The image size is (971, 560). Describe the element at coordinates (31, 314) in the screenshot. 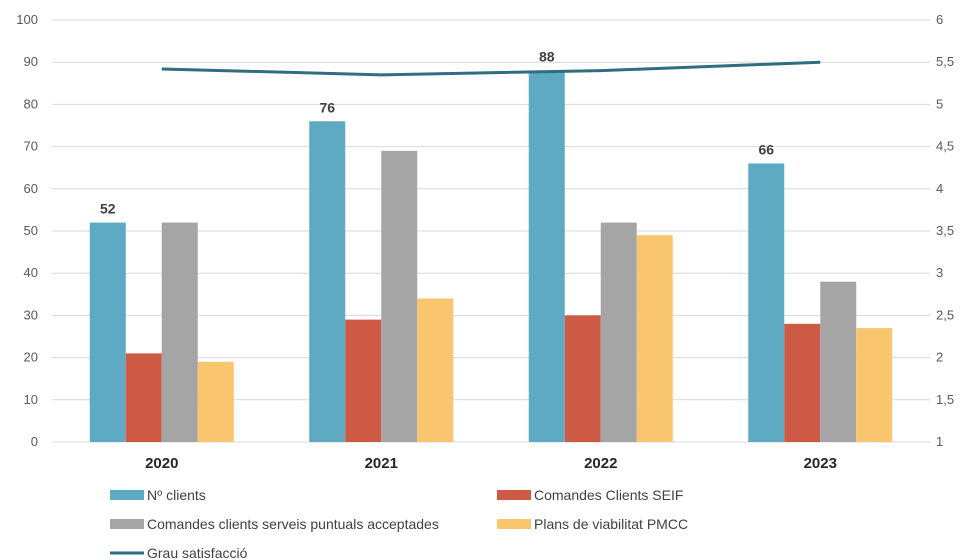

I see `left-tick-label: 30` at that location.